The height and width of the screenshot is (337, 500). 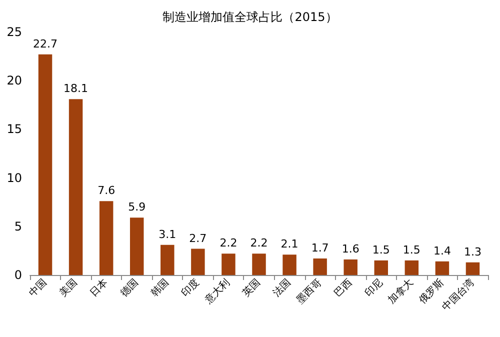 I want to click on y-tick-label: 5, so click(x=18, y=226).